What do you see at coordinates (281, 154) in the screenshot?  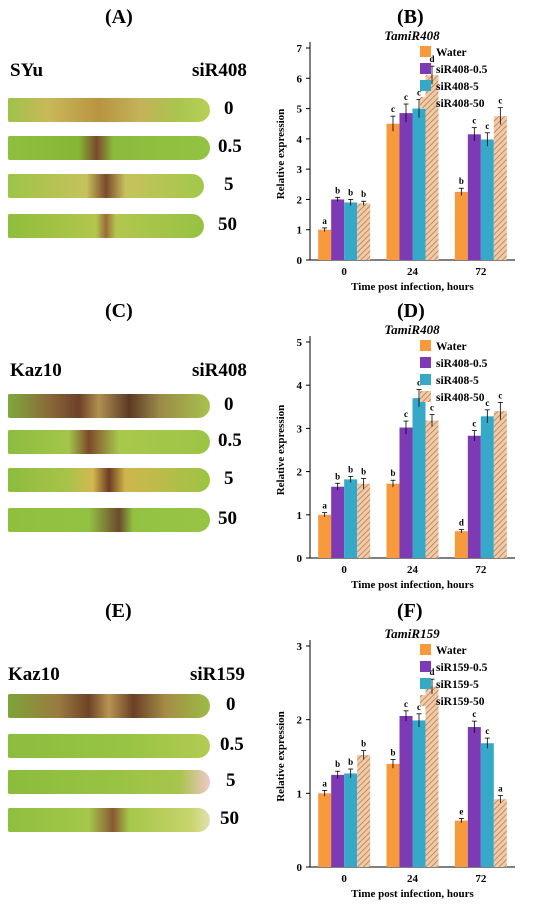 I see `y-axis-label: Relative expression` at bounding box center [281, 154].